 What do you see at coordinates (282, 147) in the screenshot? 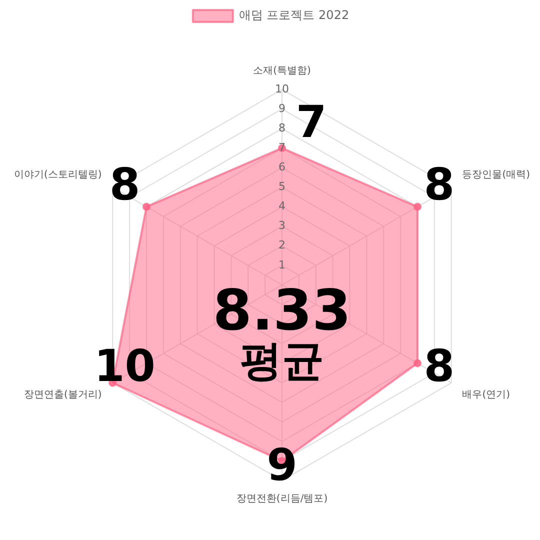
I see `y-tick-label: 7` at bounding box center [282, 147].